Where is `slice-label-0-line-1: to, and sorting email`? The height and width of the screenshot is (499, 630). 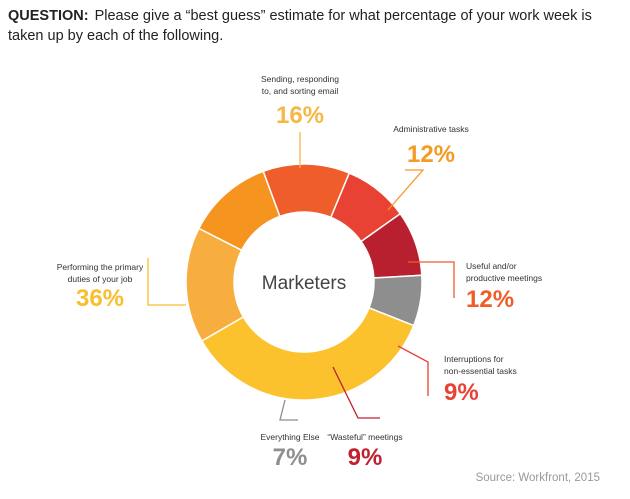
slice-label-0-line-1: to, and sorting email is located at coordinates (300, 91).